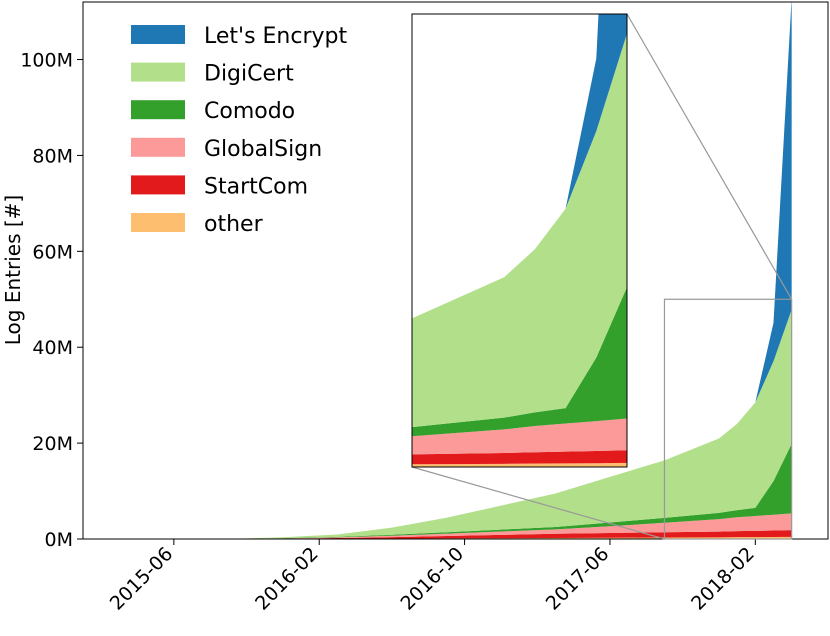  Describe the element at coordinates (510, 526) in the screenshot. I see `main-area-globalsign` at that location.